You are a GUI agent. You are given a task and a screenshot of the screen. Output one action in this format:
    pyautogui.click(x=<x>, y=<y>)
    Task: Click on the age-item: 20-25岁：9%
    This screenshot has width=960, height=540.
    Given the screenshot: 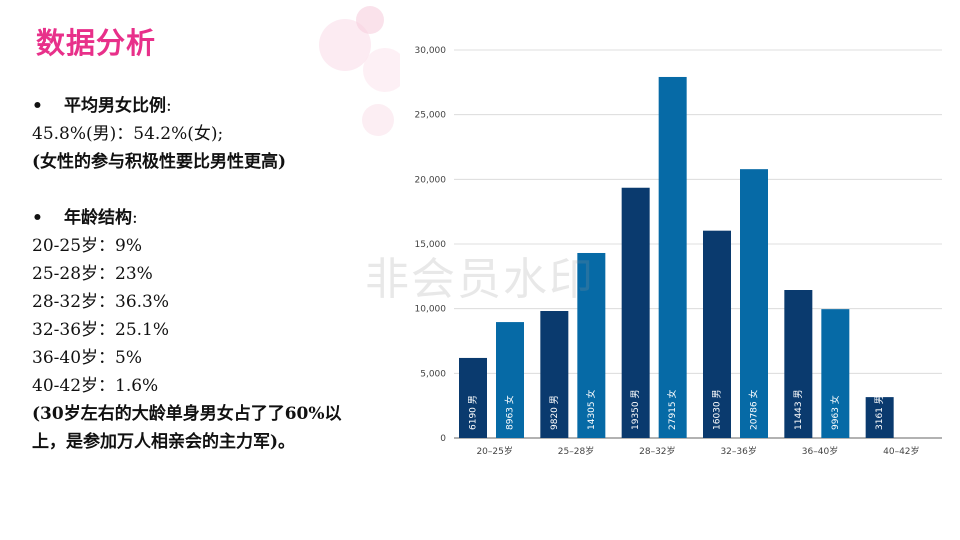 What is the action you would take?
    pyautogui.click(x=87, y=246)
    